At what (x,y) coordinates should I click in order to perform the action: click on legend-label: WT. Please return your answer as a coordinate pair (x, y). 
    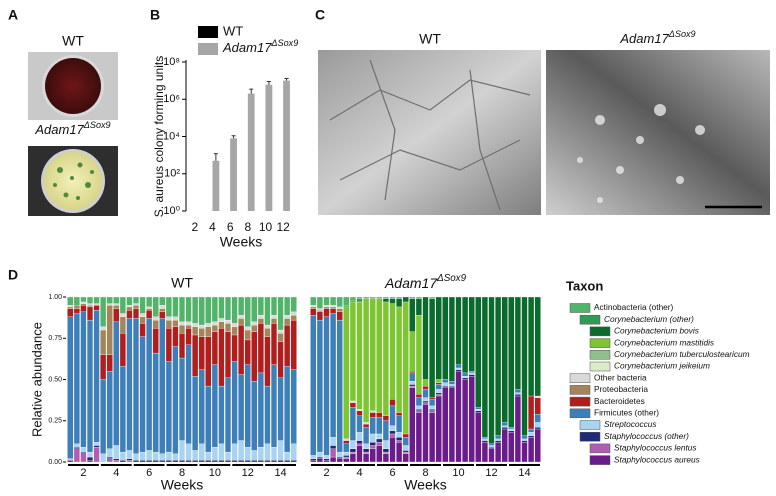
    Looking at the image, I should click on (233, 30).